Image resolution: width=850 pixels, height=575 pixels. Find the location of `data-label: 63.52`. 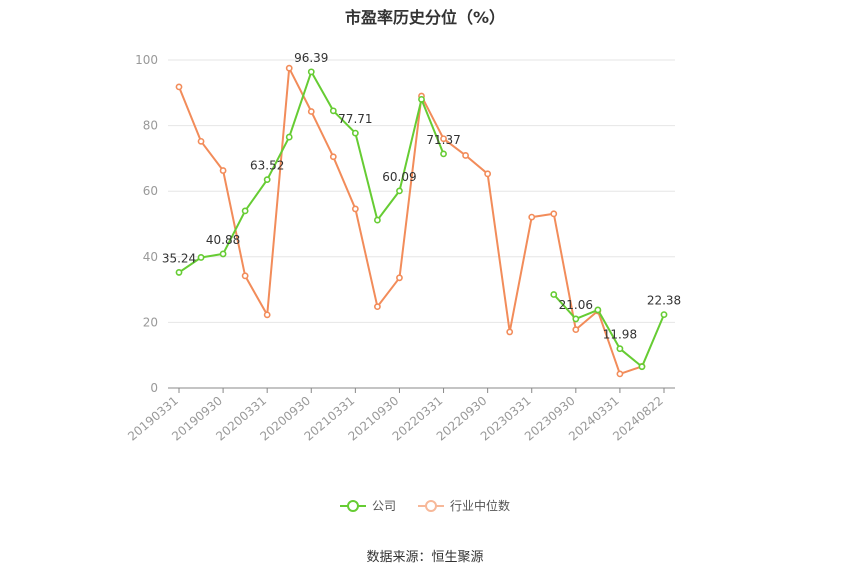

data-label: 63.52 is located at coordinates (267, 166).